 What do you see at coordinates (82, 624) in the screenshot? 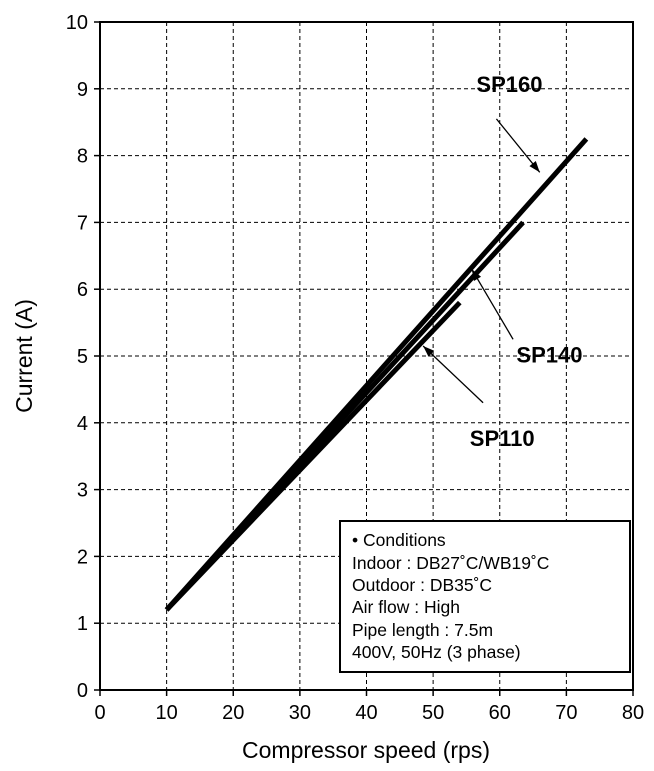
I see `y-tick-label: 1` at bounding box center [82, 624].